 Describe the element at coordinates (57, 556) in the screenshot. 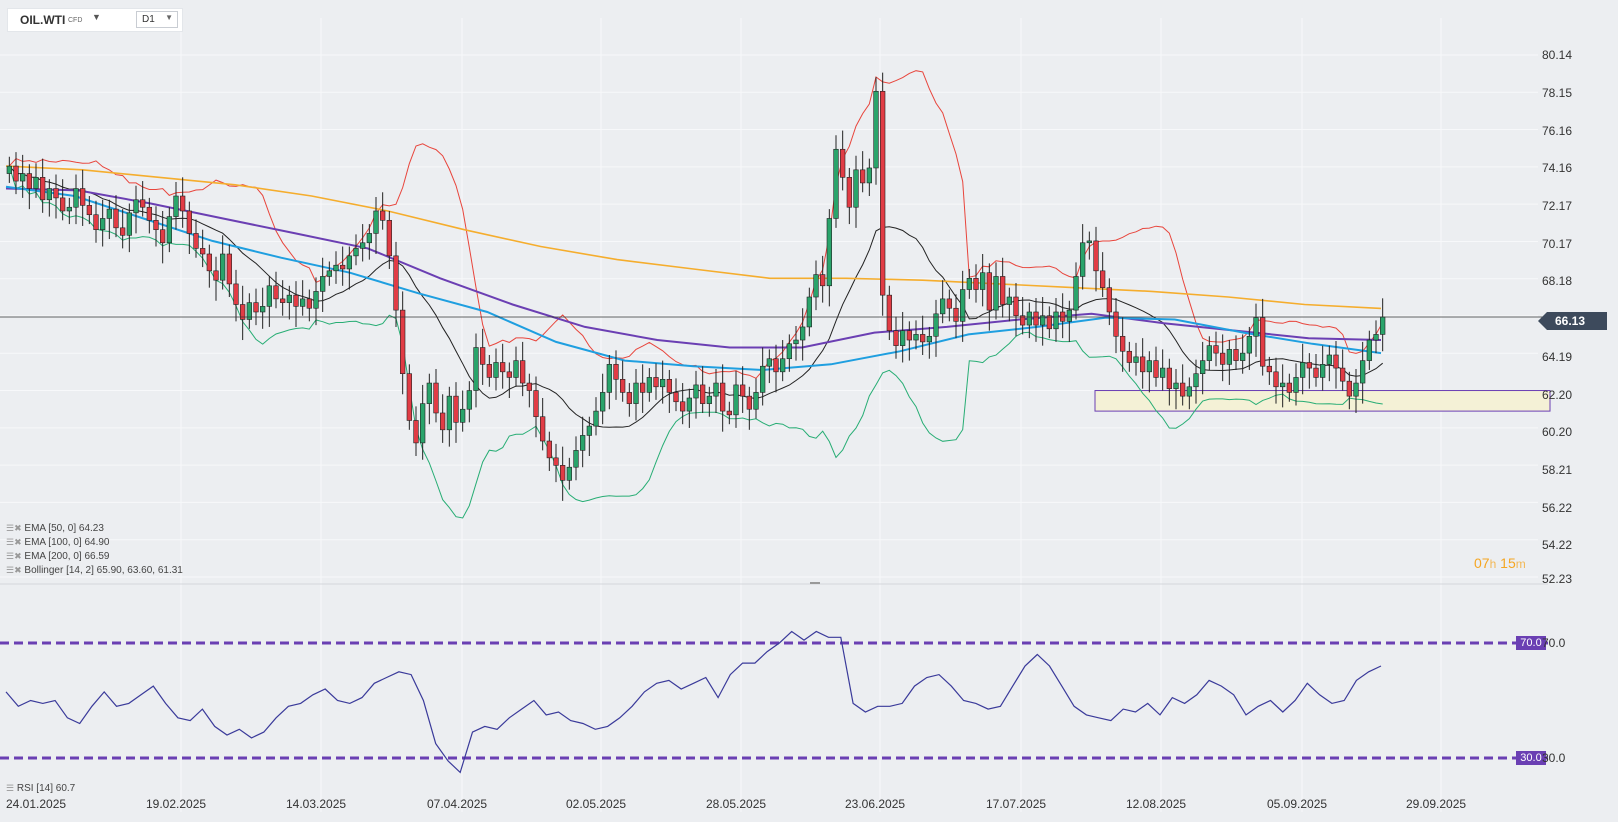

I see `legend-ema200: ☰✖ EMA [200, 0] 66.59` at that location.